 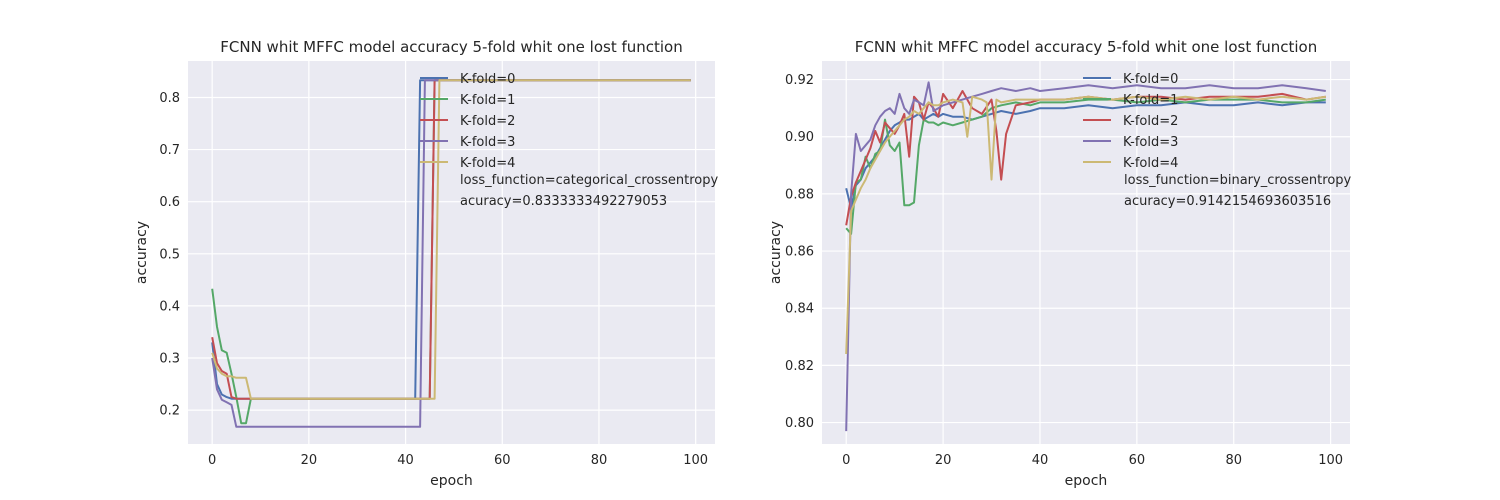 What do you see at coordinates (563, 201) in the screenshot?
I see `accuracy-annotation: acuracy=0.8333333492279053` at bounding box center [563, 201].